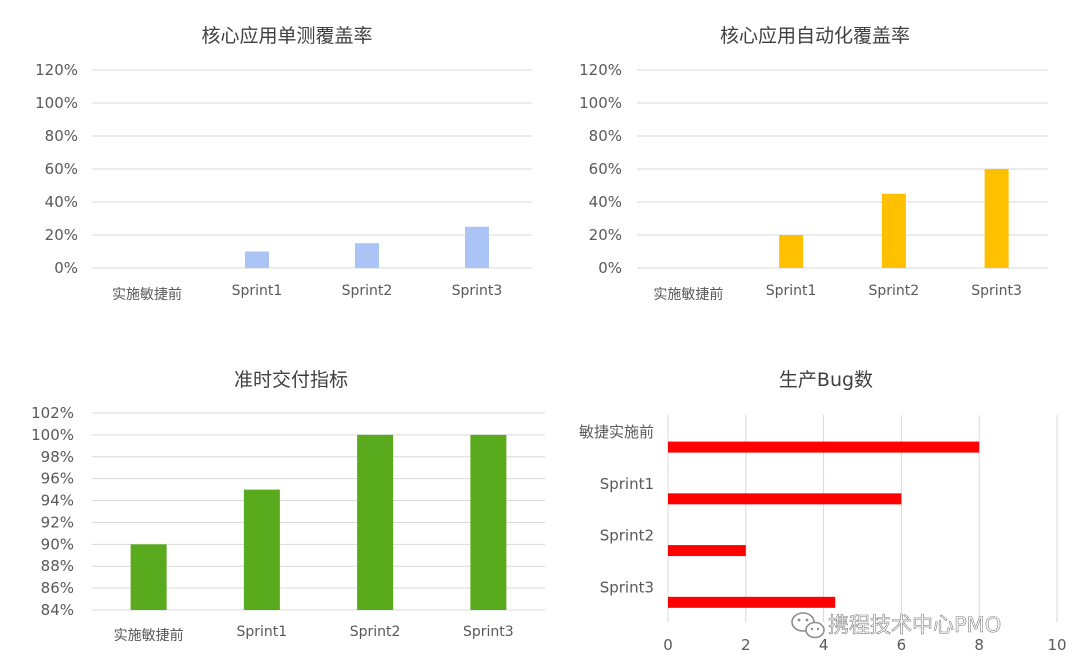  What do you see at coordinates (57, 566) in the screenshot?
I see `y-tick-label: 88%` at bounding box center [57, 566].